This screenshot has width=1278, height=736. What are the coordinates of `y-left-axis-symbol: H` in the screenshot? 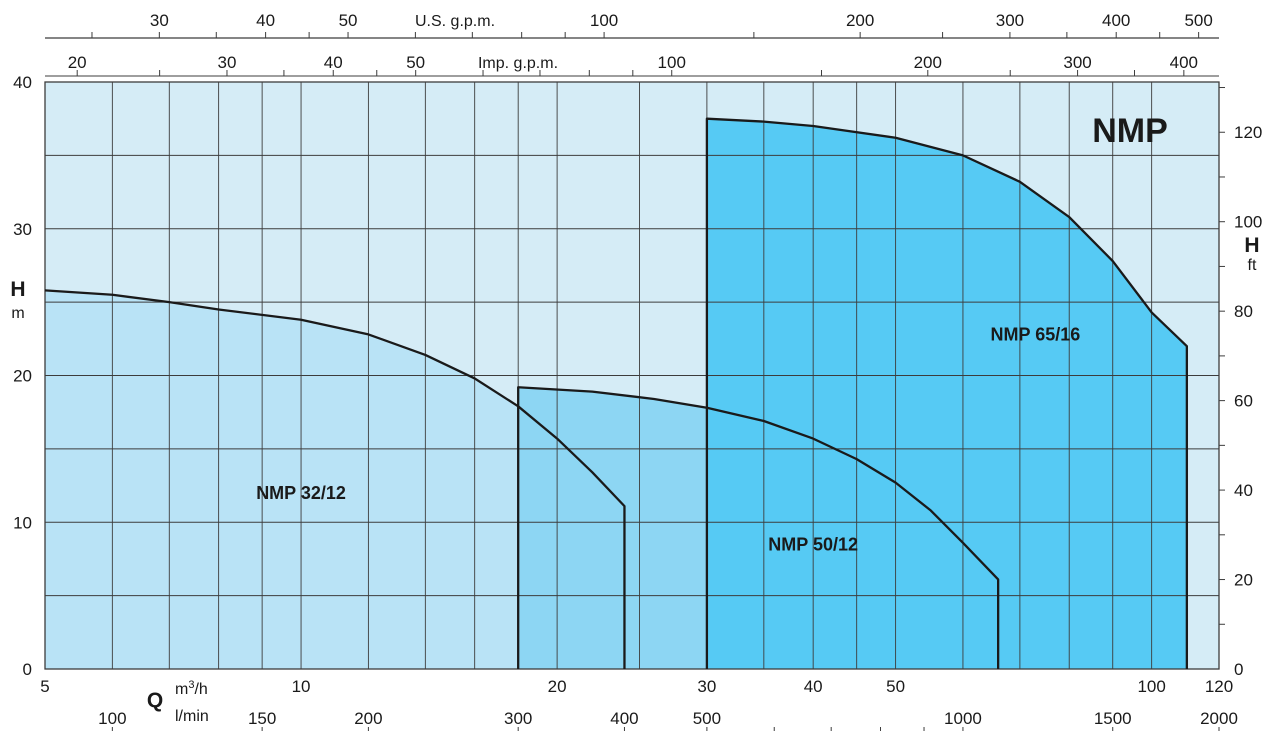 It's located at (17, 289).